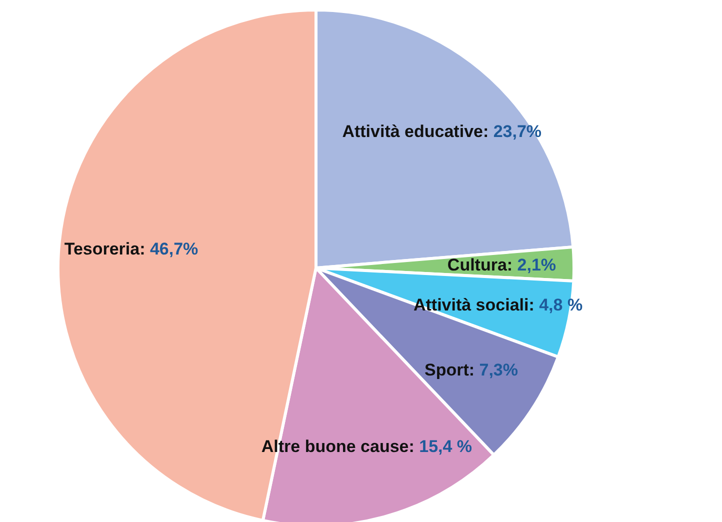 The image size is (722, 522). Describe the element at coordinates (531, 265) in the screenshot. I see `data-label: : 2,1%` at that location.